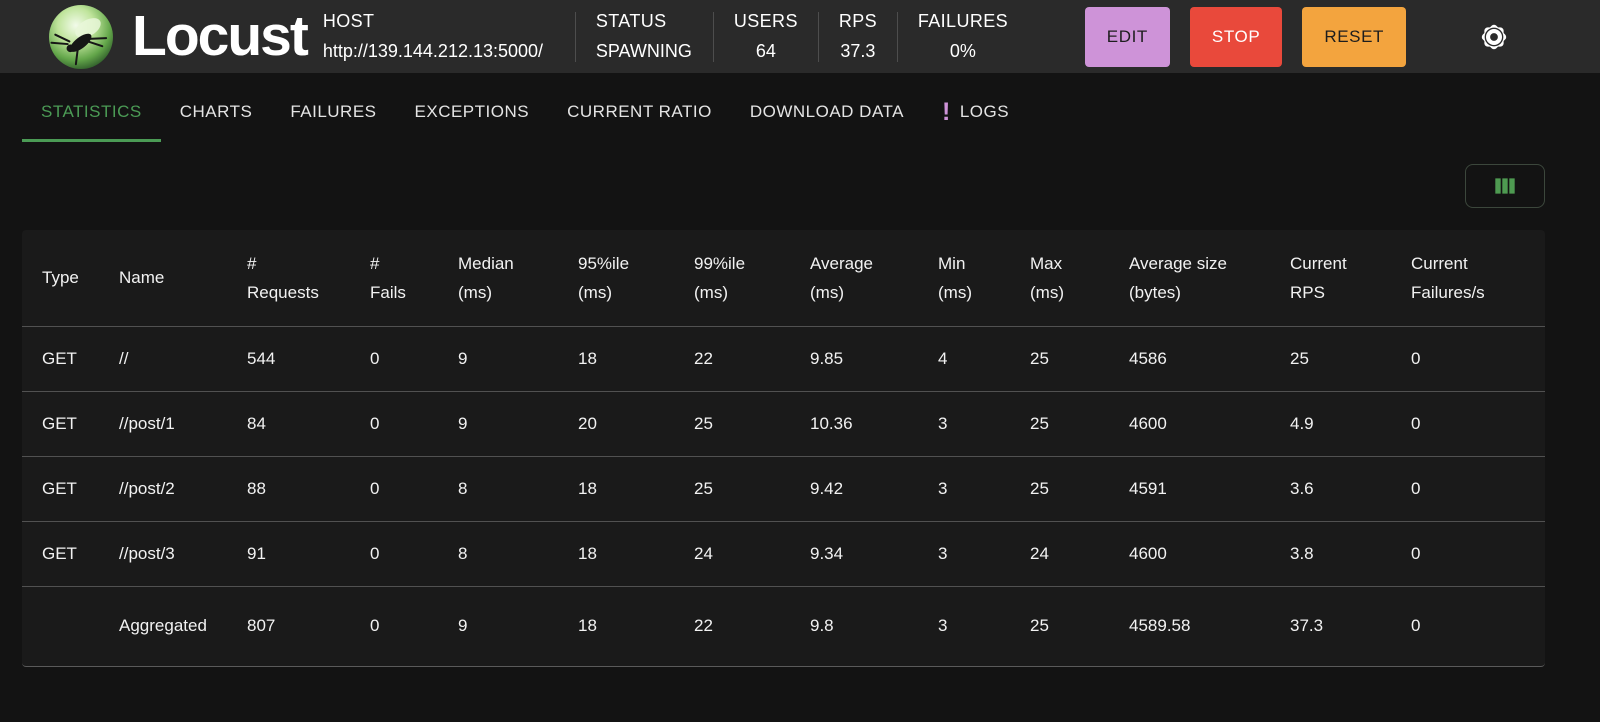 The image size is (1600, 722). What do you see at coordinates (288, 424) in the screenshot?
I see `cell: 84` at bounding box center [288, 424].